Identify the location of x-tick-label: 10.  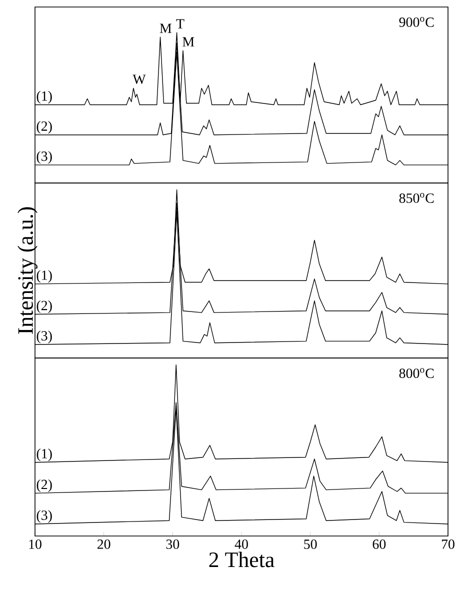
(35, 544).